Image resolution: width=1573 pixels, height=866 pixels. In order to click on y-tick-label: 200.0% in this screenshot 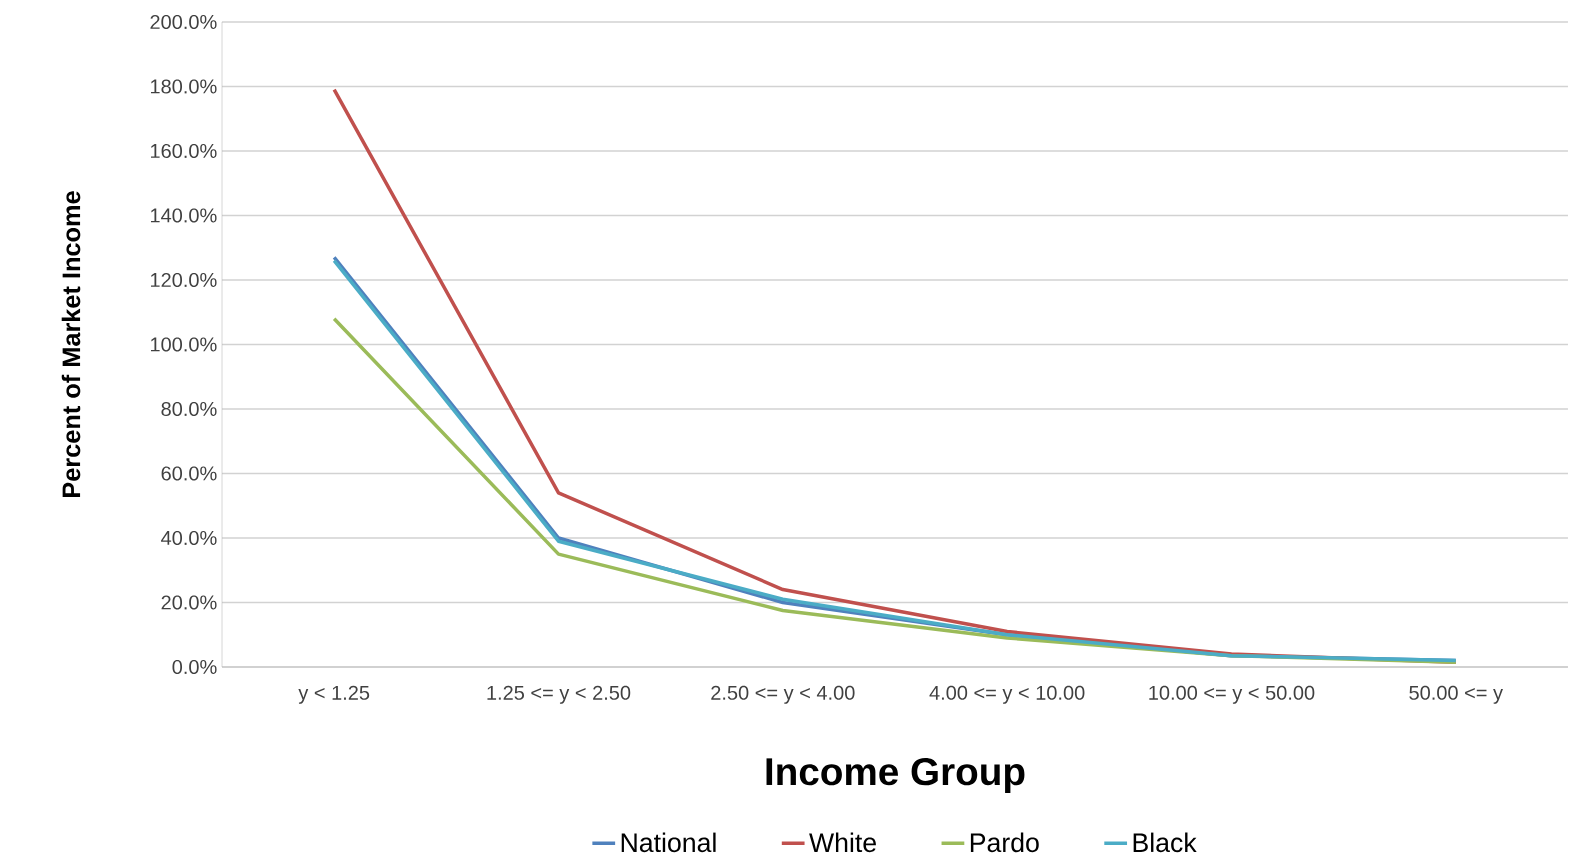, I will do `click(183, 22)`.